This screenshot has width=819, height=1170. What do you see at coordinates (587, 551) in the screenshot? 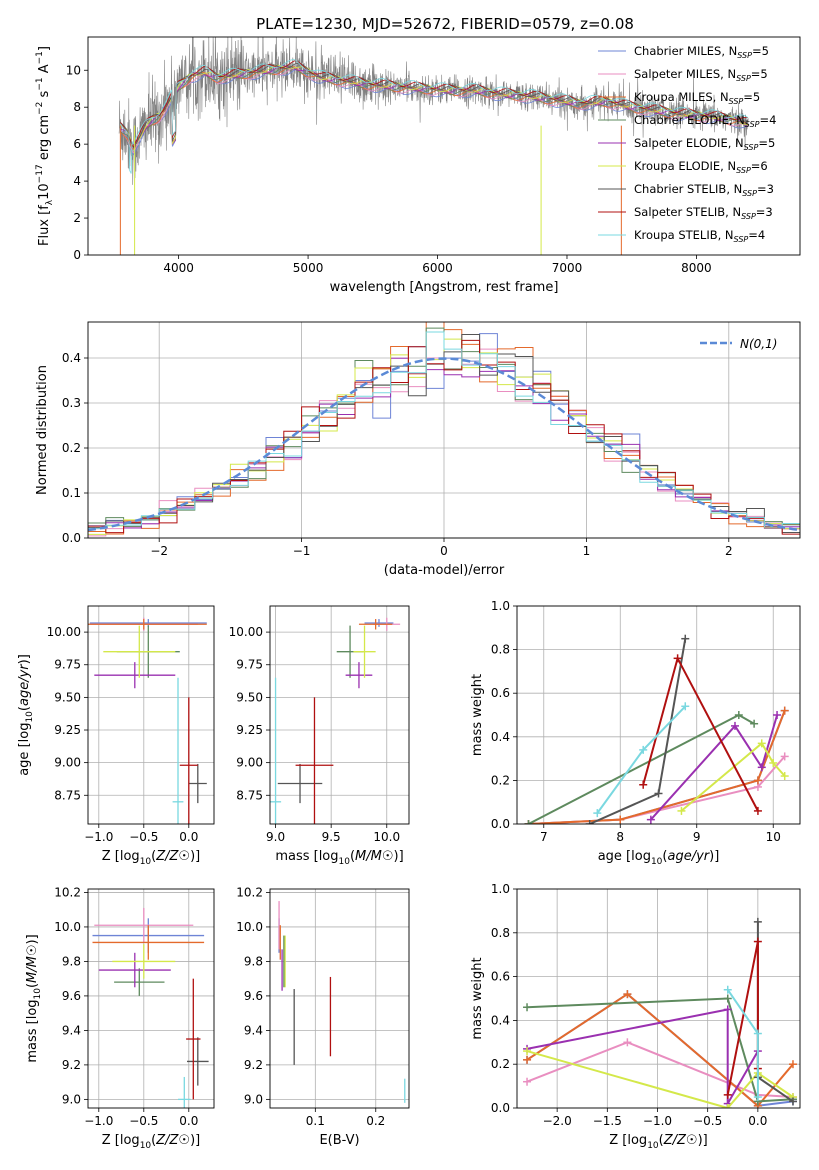
I see `x-tick-label: 1` at bounding box center [587, 551].